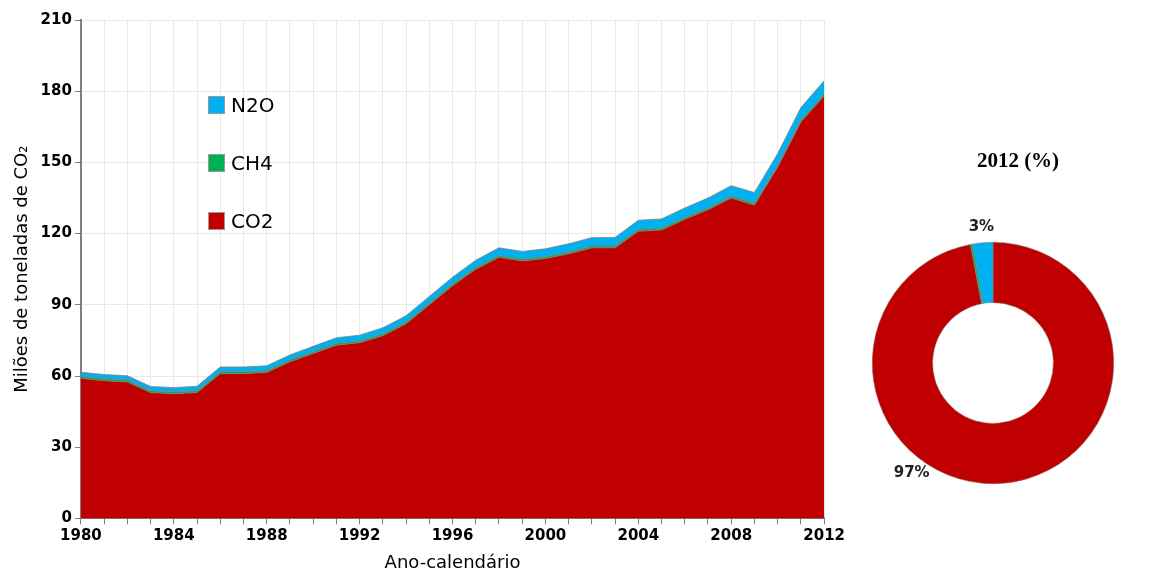 The width and height of the screenshot is (1157, 581). What do you see at coordinates (359, 535) in the screenshot?
I see `x-tick-label: 1992` at bounding box center [359, 535].